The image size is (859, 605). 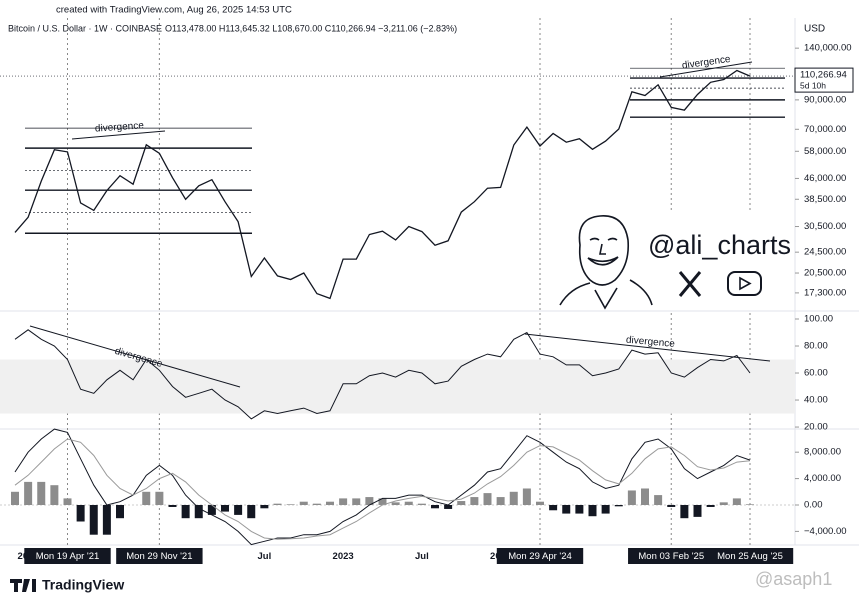 I want to click on y-tick-label: −4,000.00, so click(x=825, y=531).